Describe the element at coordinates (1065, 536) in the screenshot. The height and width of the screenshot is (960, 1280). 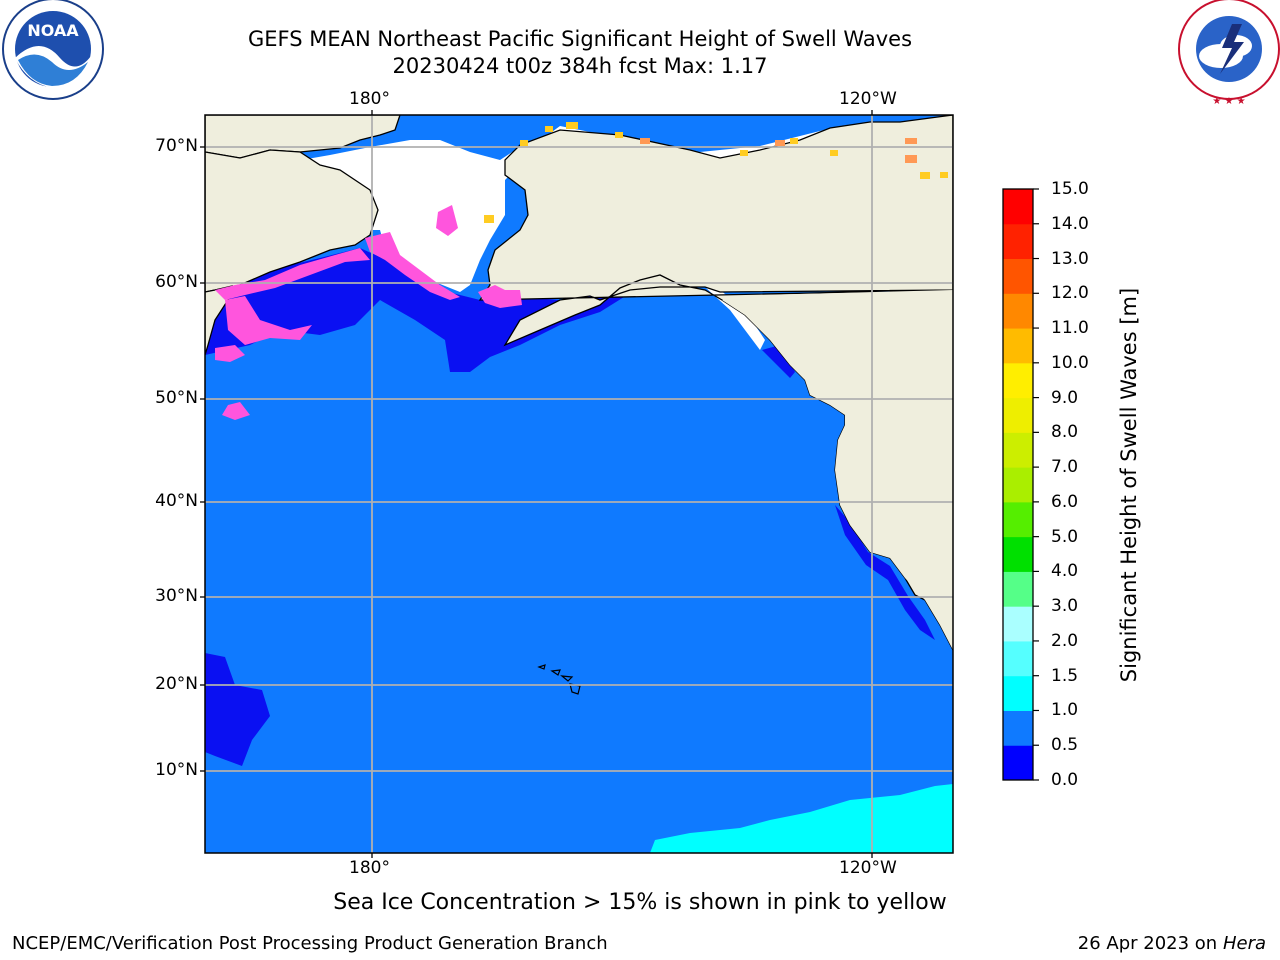
I see `colorbar-tick-label: 5.0` at that location.